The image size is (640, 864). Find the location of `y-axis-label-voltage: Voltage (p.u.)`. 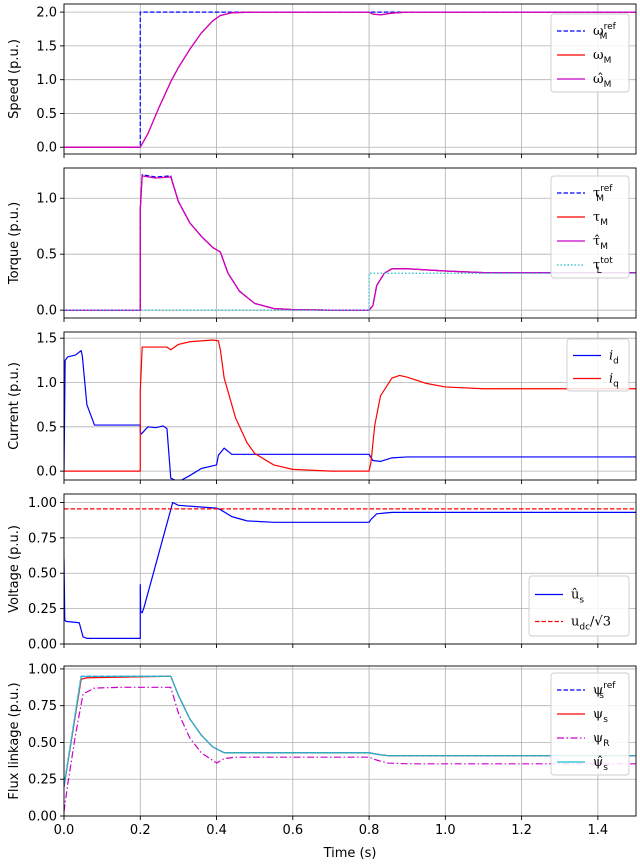

y-axis-label-voltage: Voltage (p.u.) is located at coordinates (14, 569).